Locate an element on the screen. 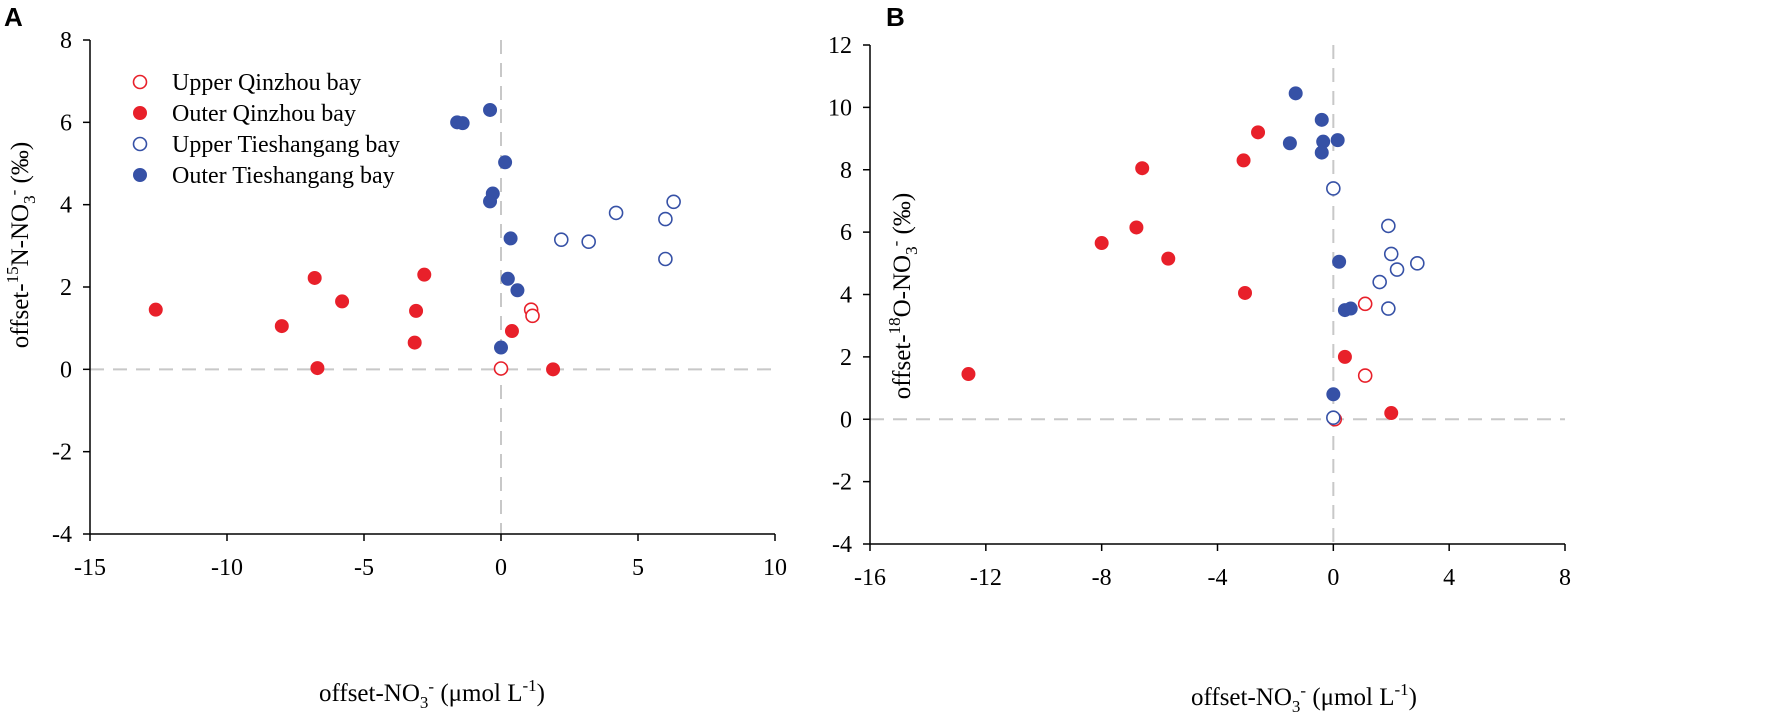 The height and width of the screenshot is (713, 1772). x-tick-label: -10 is located at coordinates (227, 568).